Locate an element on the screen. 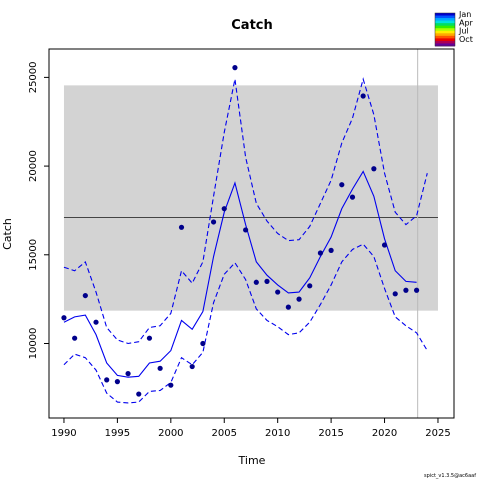 The image size is (480, 480). legend-entry-label: Apr is located at coordinates (466, 22).